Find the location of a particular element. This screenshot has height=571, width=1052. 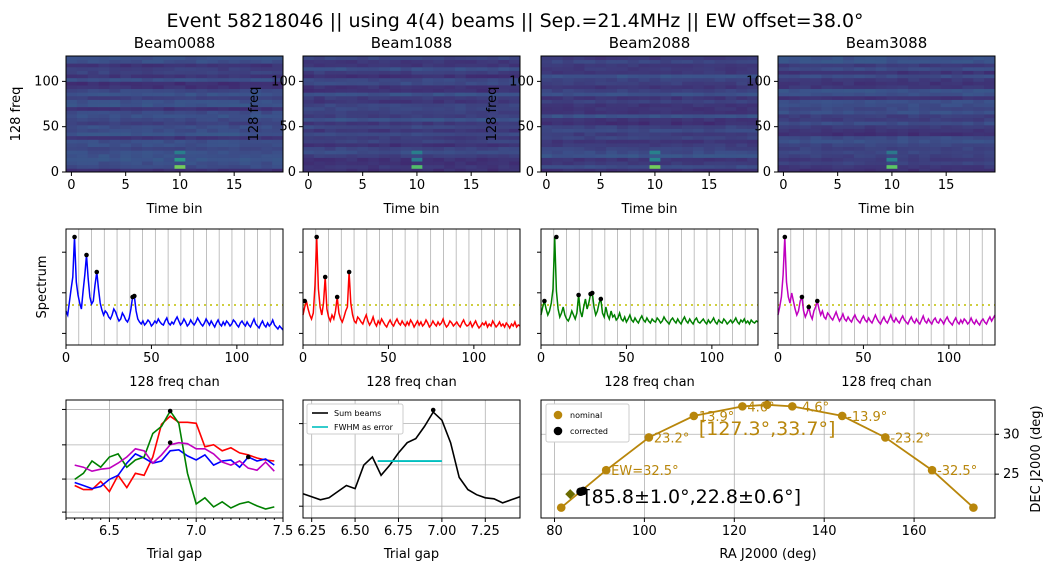

spectrum-line is located at coordinates (886, 281).